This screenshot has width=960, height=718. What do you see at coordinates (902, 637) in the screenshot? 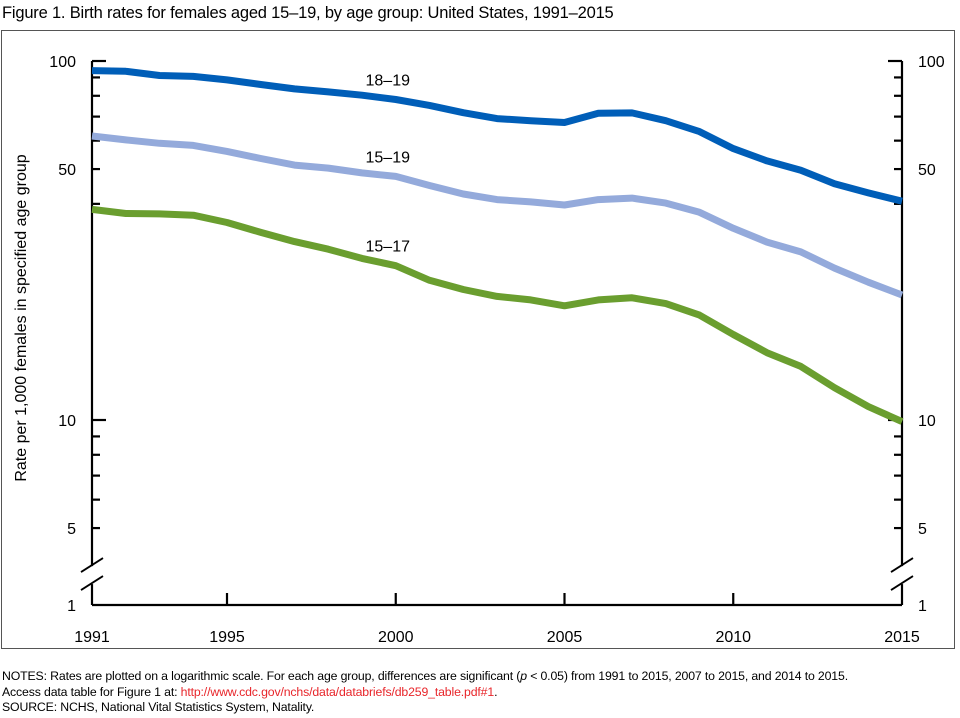
I see `x-tick-label: 2015` at bounding box center [902, 637].